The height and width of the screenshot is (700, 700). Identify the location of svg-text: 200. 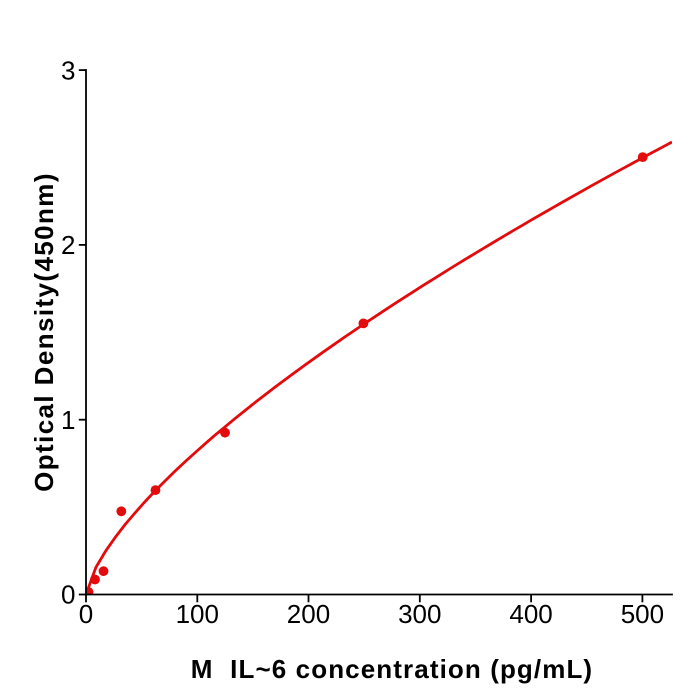
(308, 614).